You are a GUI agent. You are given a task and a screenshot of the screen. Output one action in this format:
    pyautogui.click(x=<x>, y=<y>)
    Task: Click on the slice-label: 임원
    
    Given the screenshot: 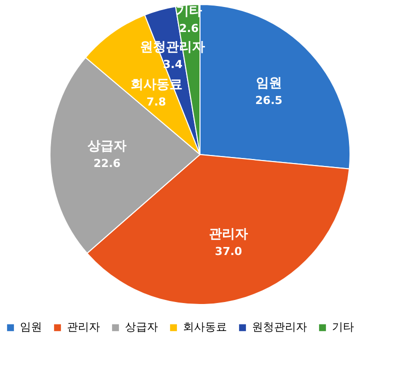 What is the action you would take?
    pyautogui.click(x=269, y=83)
    